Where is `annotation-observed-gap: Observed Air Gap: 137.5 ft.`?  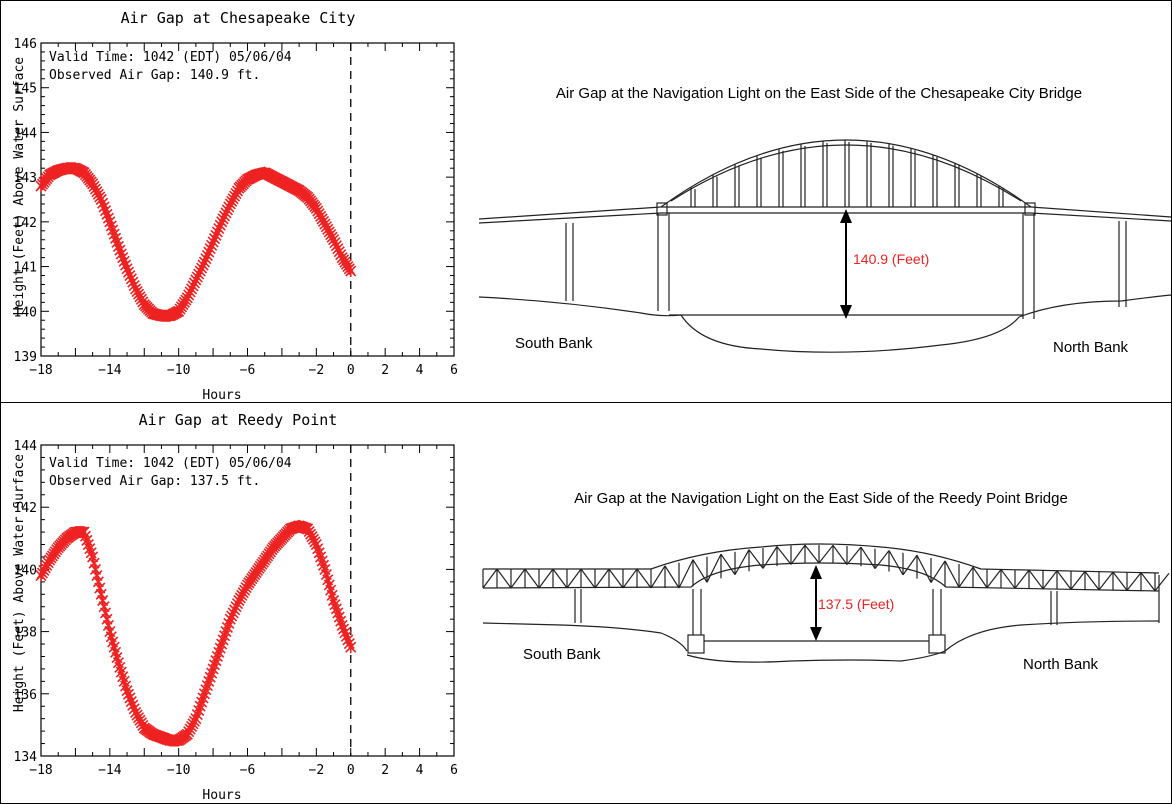
annotation-observed-gap: Observed Air Gap: 137.5 ft. is located at coordinates (154, 481).